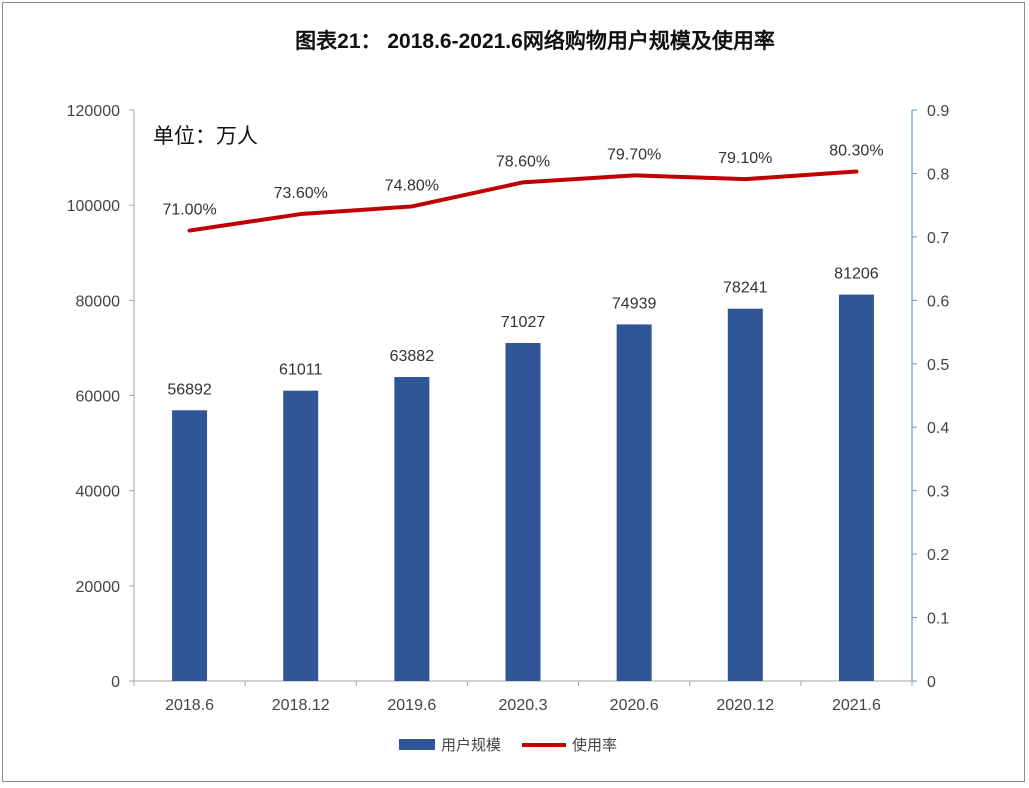 Image resolution: width=1029 pixels, height=788 pixels. What do you see at coordinates (98, 587) in the screenshot?
I see `y-left-tick-label: 20000` at bounding box center [98, 587].